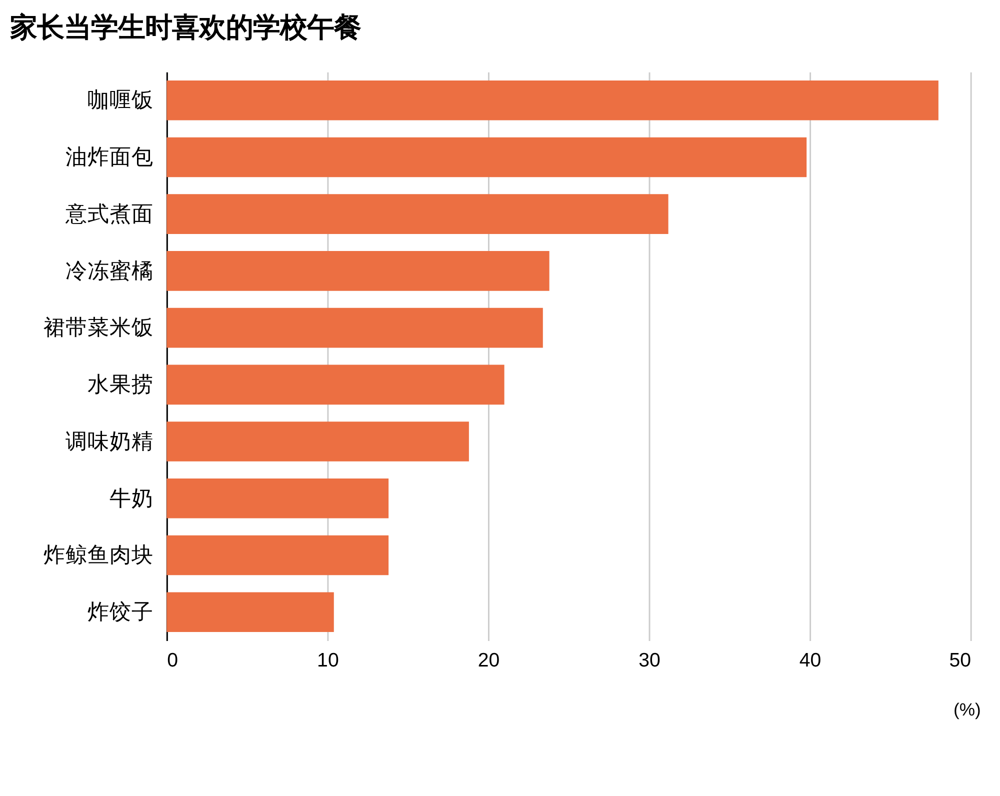  I want to click on y-tick-label: 咖喱饭, so click(120, 99).